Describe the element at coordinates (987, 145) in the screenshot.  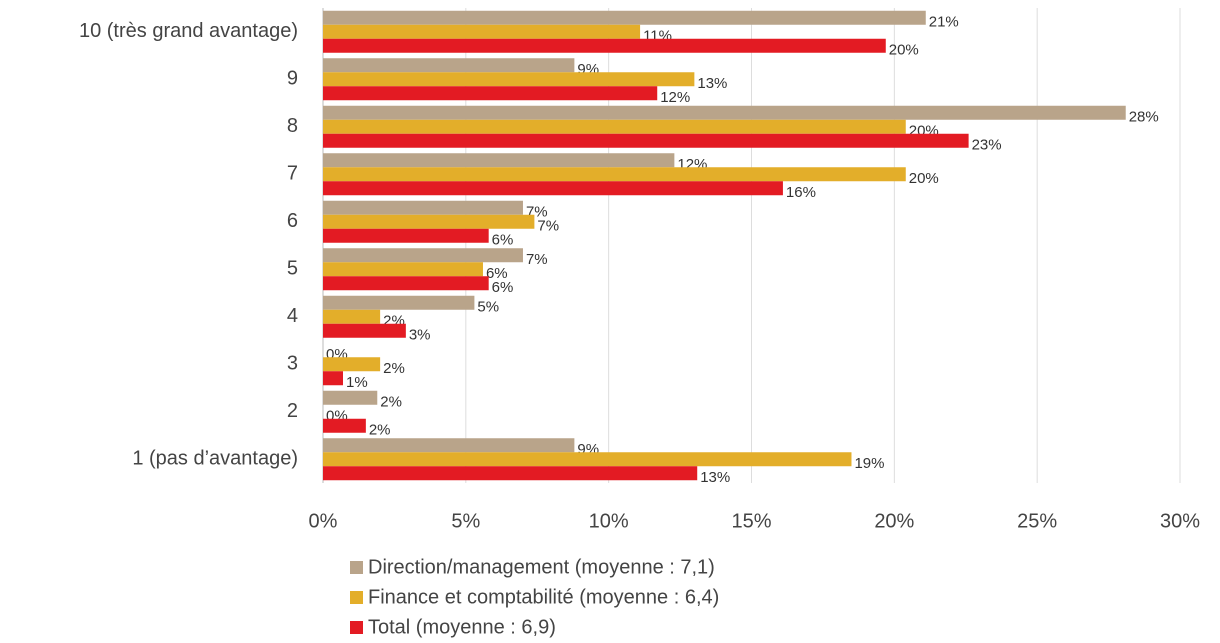
I see `value-label: 23%` at that location.